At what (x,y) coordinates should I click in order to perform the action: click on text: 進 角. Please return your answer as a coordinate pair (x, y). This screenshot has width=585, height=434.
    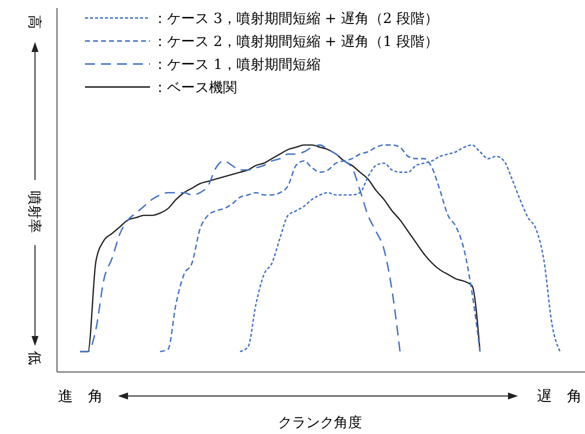
    Looking at the image, I should click on (80, 396).